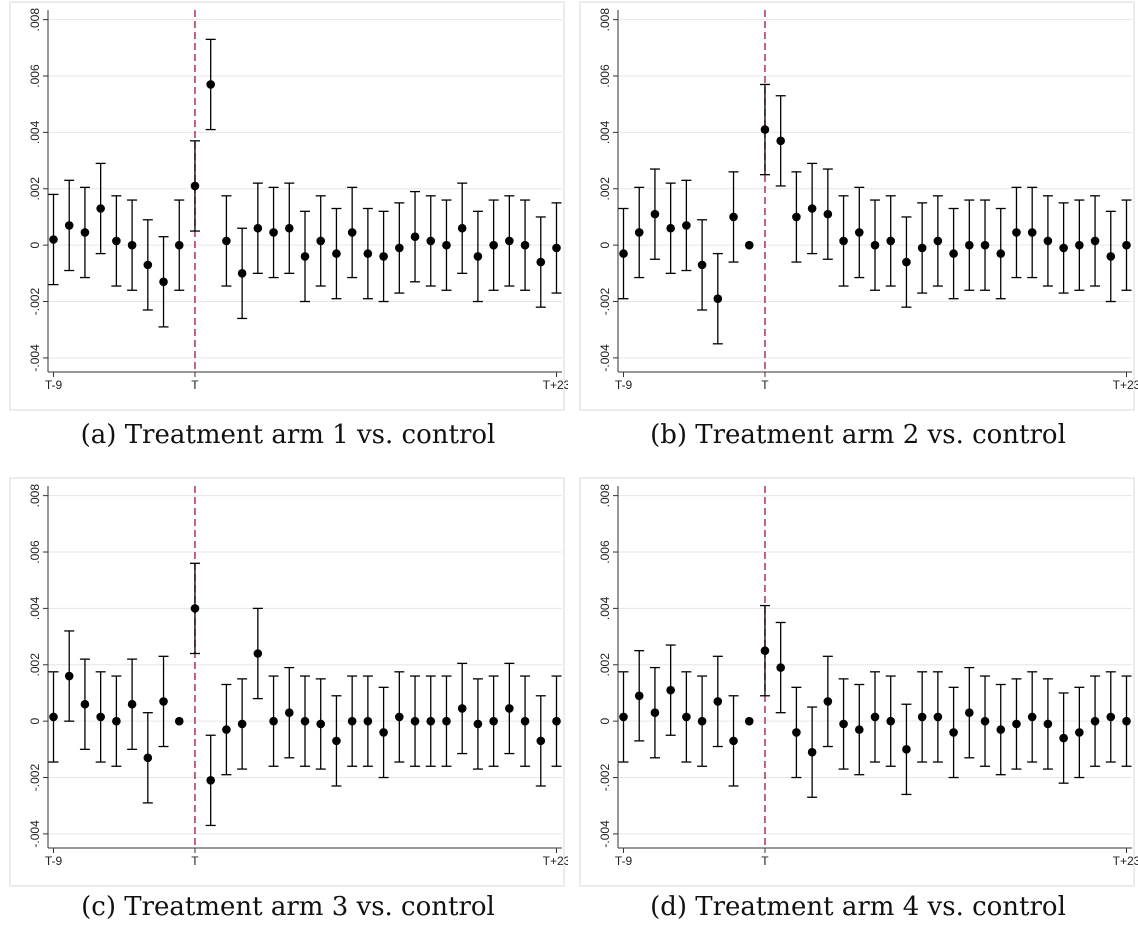  I want to click on ytick-label-a-1: -.002, so click(35, 302).